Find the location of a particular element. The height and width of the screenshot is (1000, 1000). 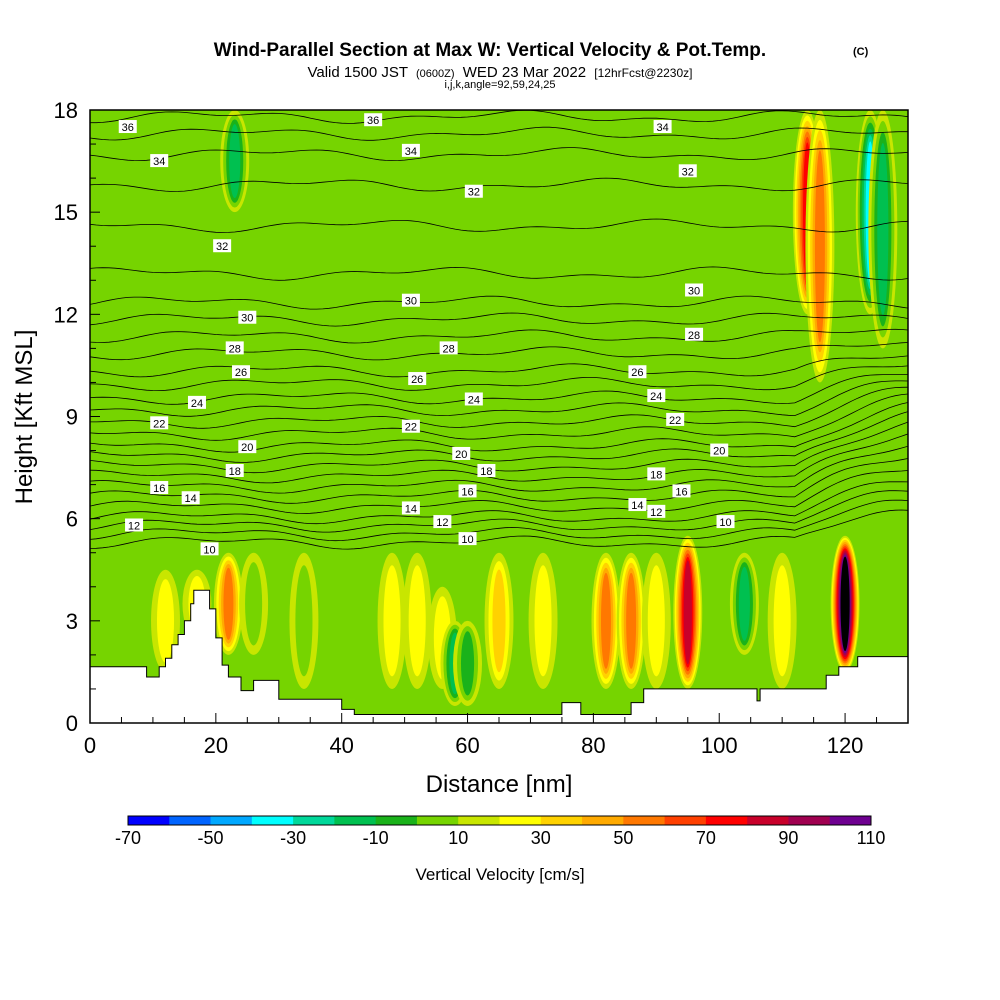

terrain-mask is located at coordinates (499, 656).